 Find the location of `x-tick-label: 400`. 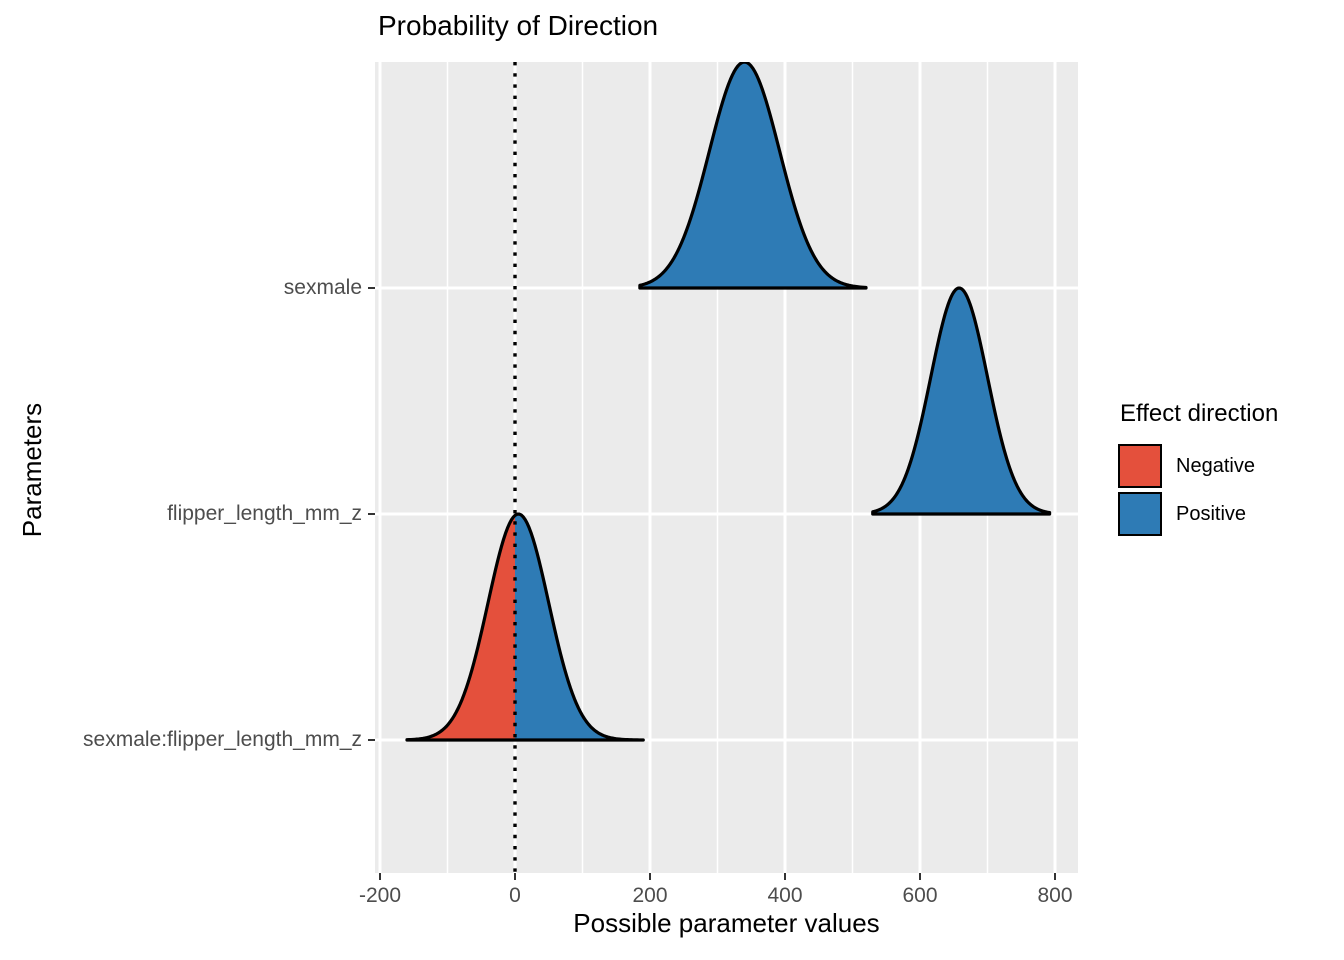

x-tick-label: 400 is located at coordinates (785, 895).